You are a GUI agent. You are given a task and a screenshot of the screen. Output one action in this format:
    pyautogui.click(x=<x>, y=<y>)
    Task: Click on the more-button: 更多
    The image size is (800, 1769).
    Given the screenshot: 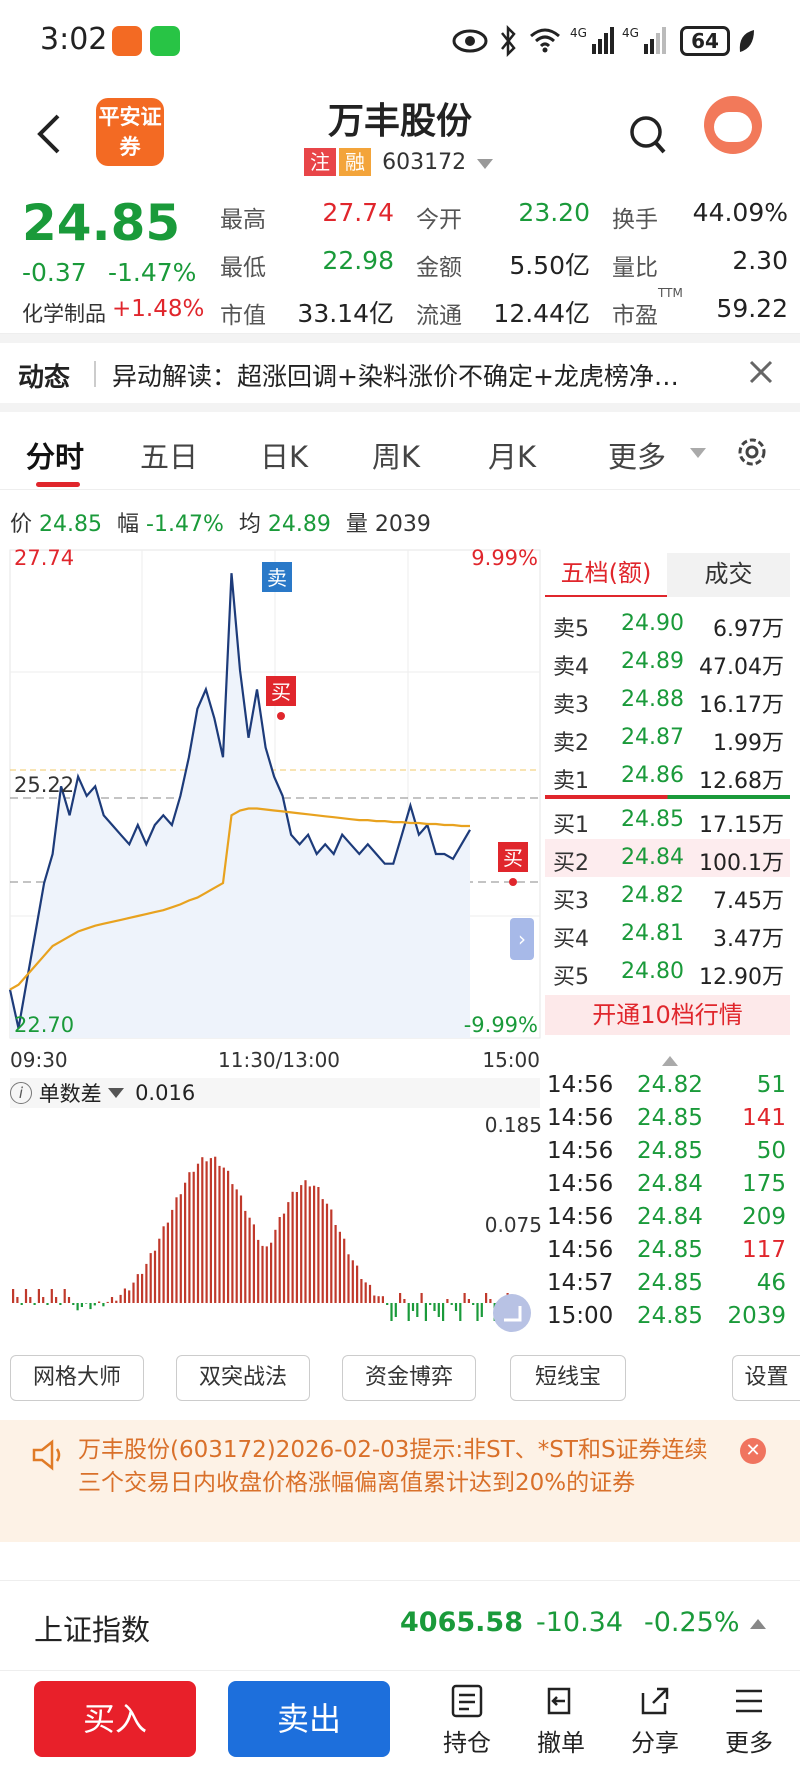 What is the action you would take?
    pyautogui.click(x=749, y=1720)
    